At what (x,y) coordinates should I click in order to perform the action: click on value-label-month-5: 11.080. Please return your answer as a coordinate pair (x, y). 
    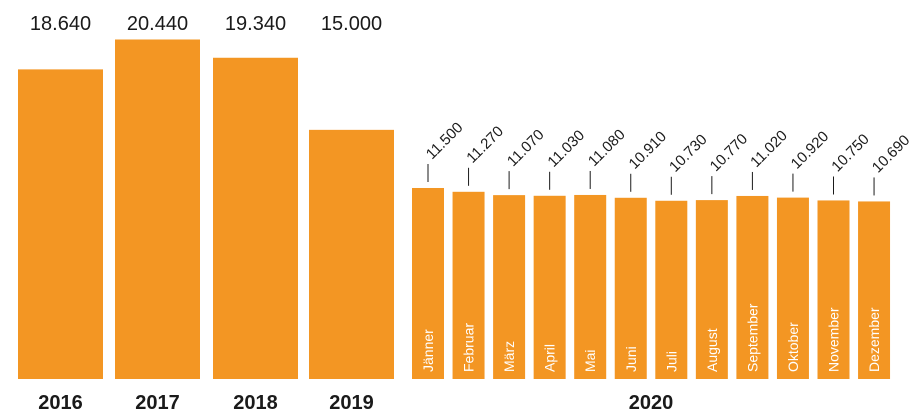
    Looking at the image, I should click on (607, 148).